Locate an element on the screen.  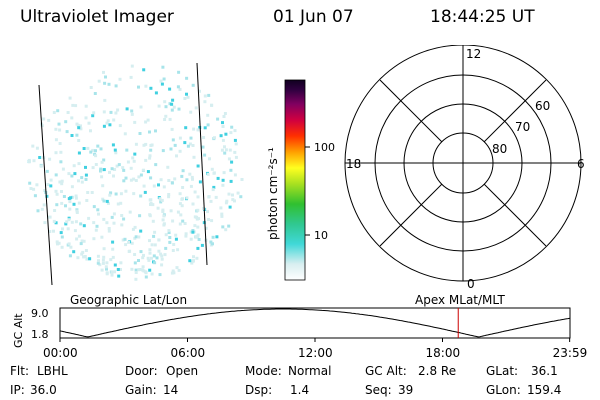
gain-value: 14 is located at coordinates (171, 390).